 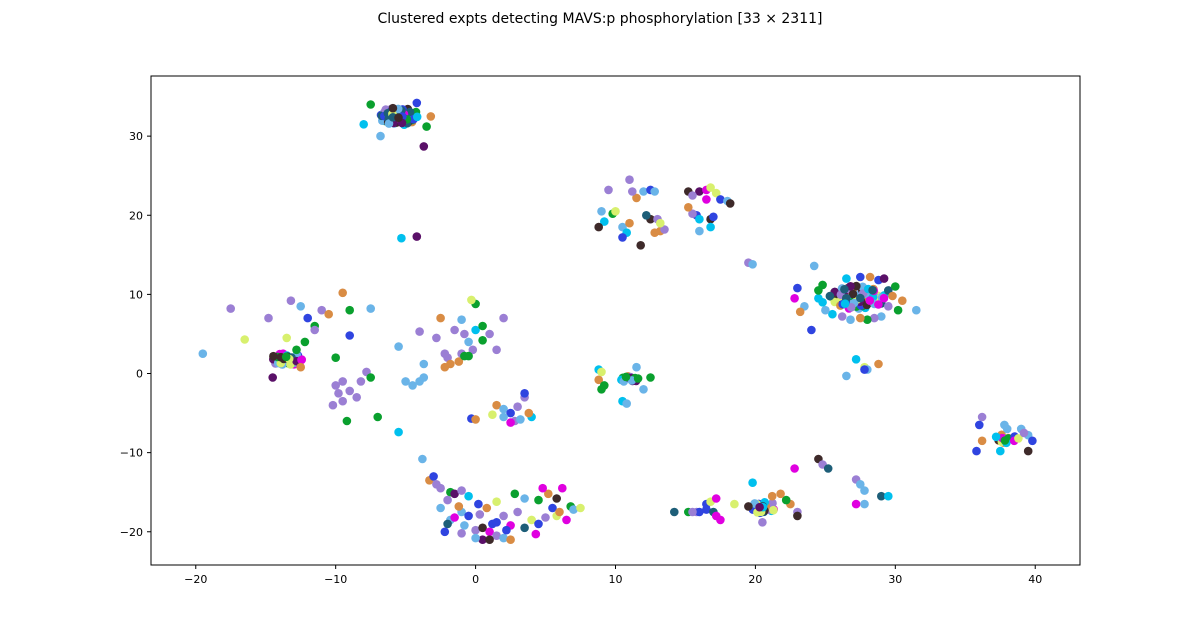 What do you see at coordinates (136, 215) in the screenshot?
I see `y-tick-label-4: 20` at bounding box center [136, 215].